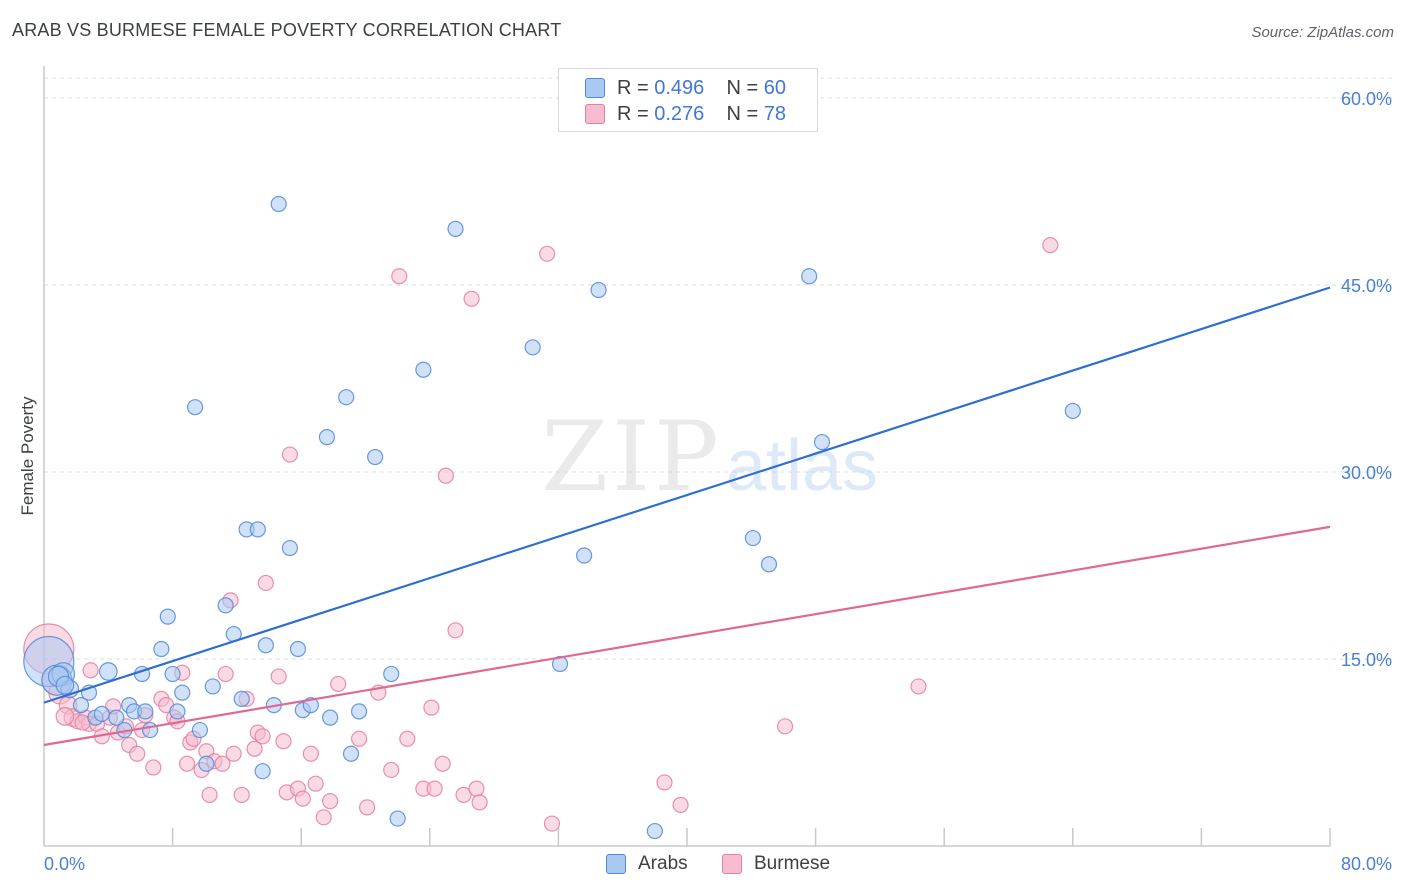 This screenshot has width=1406, height=892. Describe the element at coordinates (679, 113) in the screenshot. I see `burmese-r-value: 0.276` at that location.